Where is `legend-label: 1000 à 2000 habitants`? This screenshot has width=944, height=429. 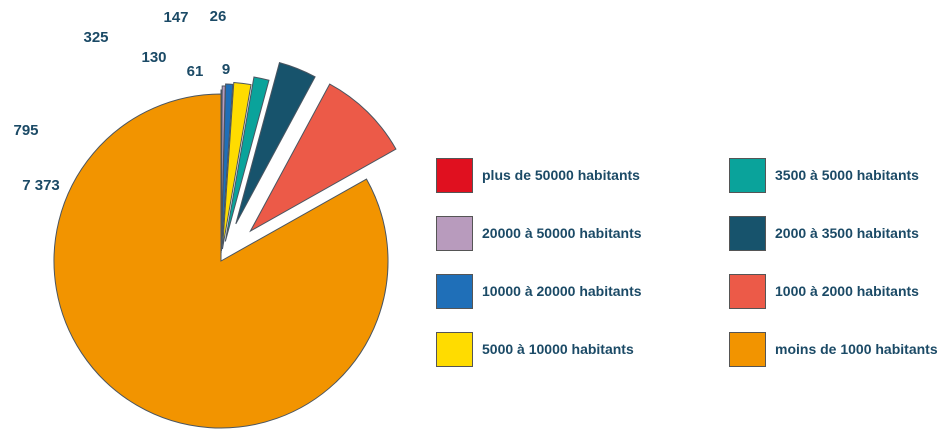 legend-label: 1000 à 2000 habitants is located at coordinates (847, 291).